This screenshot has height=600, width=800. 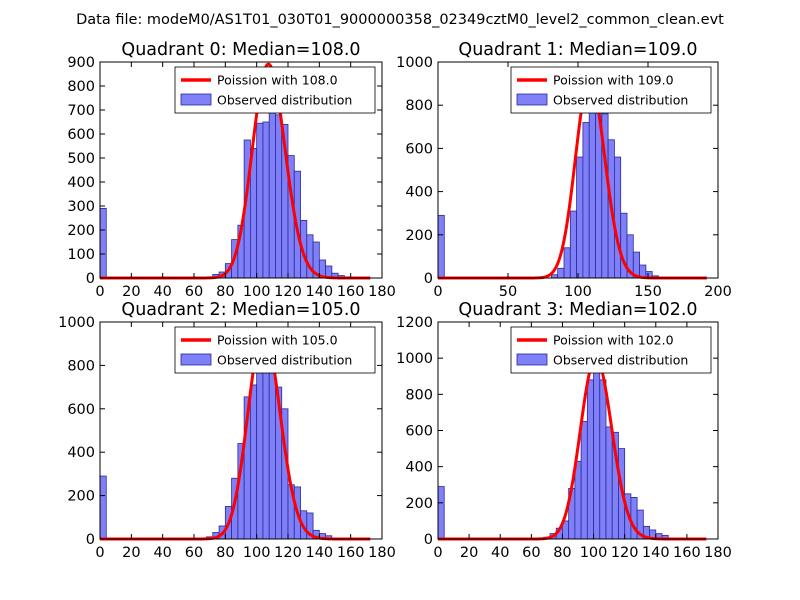 What do you see at coordinates (81, 63) in the screenshot?
I see `y-tick-label: 900` at bounding box center [81, 63].